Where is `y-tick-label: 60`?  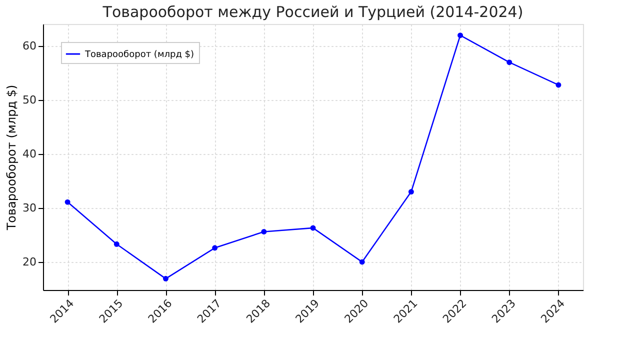
y-tick-label: 60 is located at coordinates (29, 46).